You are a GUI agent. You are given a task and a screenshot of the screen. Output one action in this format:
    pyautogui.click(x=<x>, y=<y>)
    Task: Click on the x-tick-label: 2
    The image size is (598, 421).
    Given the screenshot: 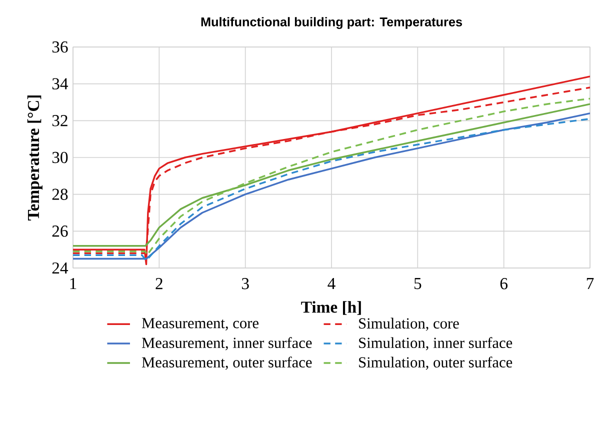 What is the action you would take?
    pyautogui.click(x=159, y=284)
    